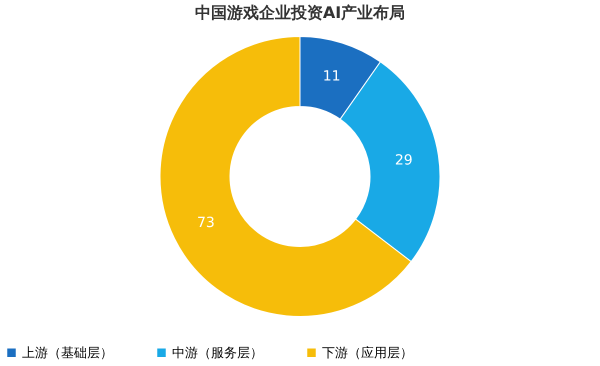 The image size is (600, 366). What do you see at coordinates (67, 353) in the screenshot?
I see `legend-label: 上游（基础层）` at bounding box center [67, 353].